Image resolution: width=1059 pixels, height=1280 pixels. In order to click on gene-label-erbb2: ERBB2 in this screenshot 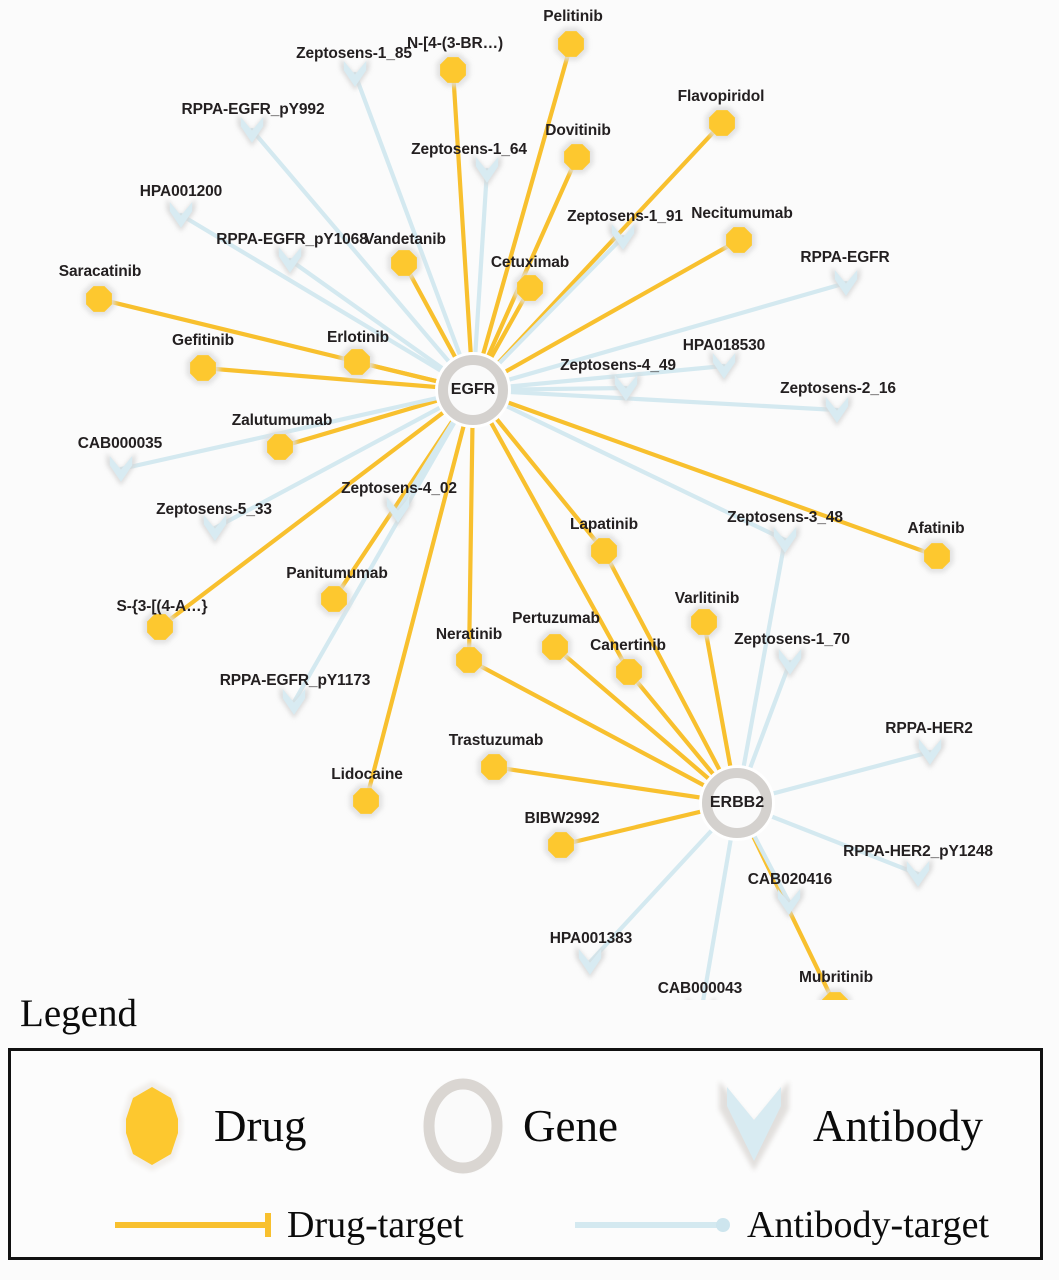, I will do `click(737, 802)`.